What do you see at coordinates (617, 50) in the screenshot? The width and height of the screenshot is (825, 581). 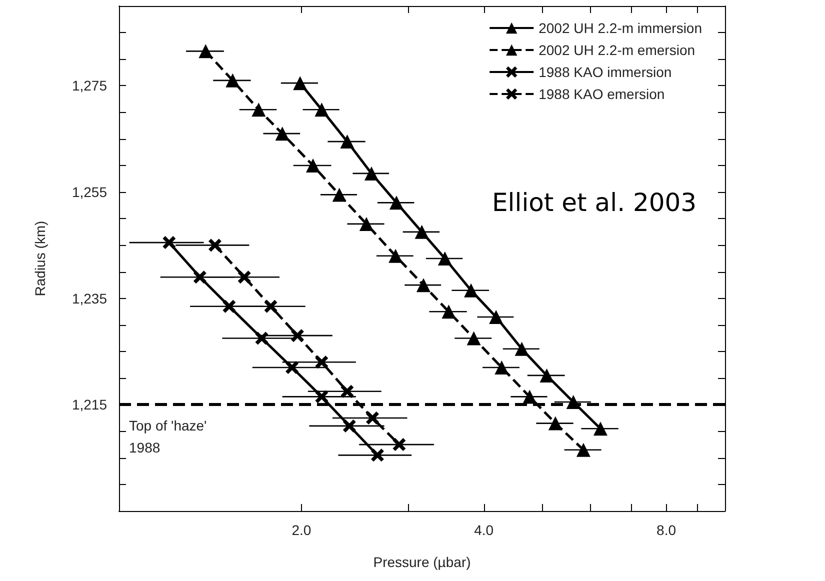 I see `legend-label: 2002 UH 2.2-m emersion` at bounding box center [617, 50].